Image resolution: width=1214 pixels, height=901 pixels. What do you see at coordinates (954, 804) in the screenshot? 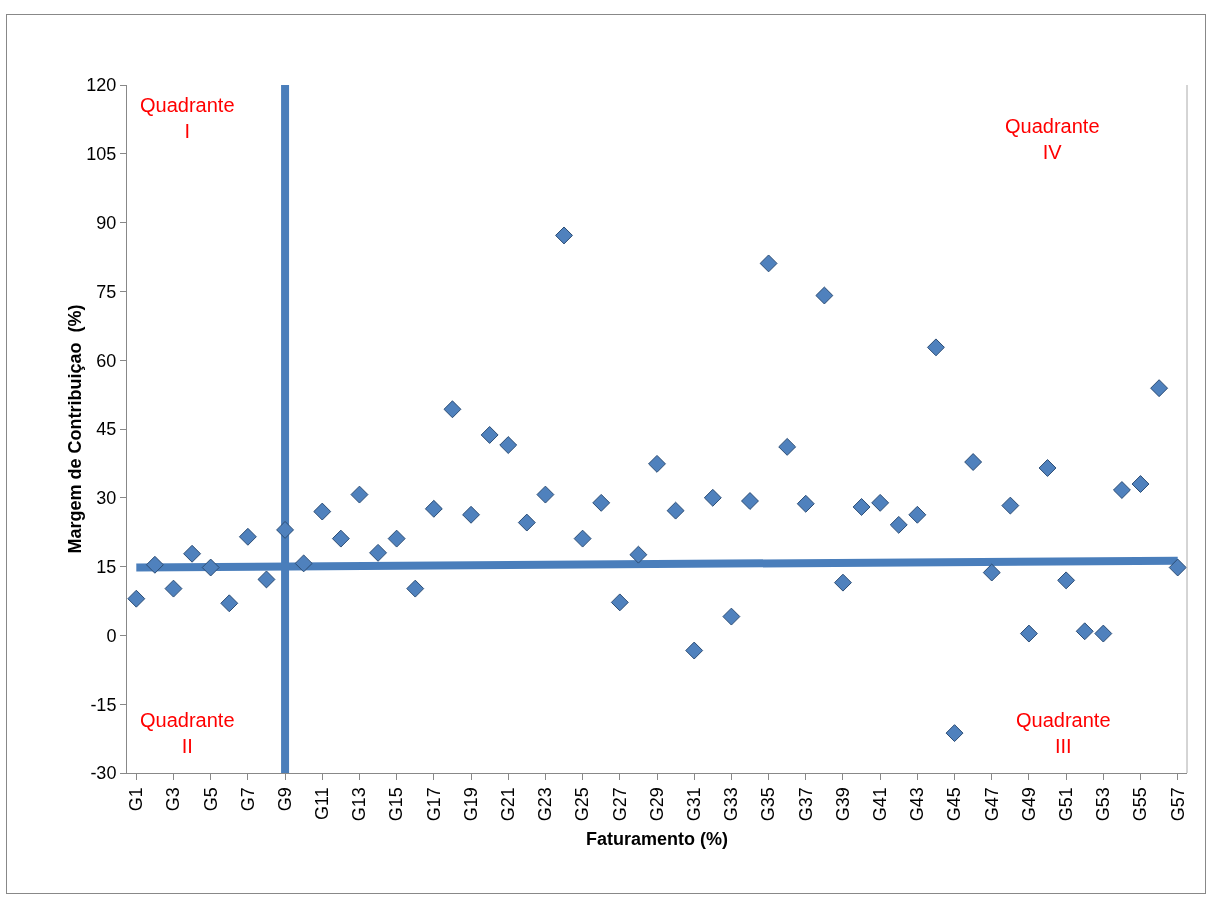
I see `x-tick-label: G45` at bounding box center [954, 804].